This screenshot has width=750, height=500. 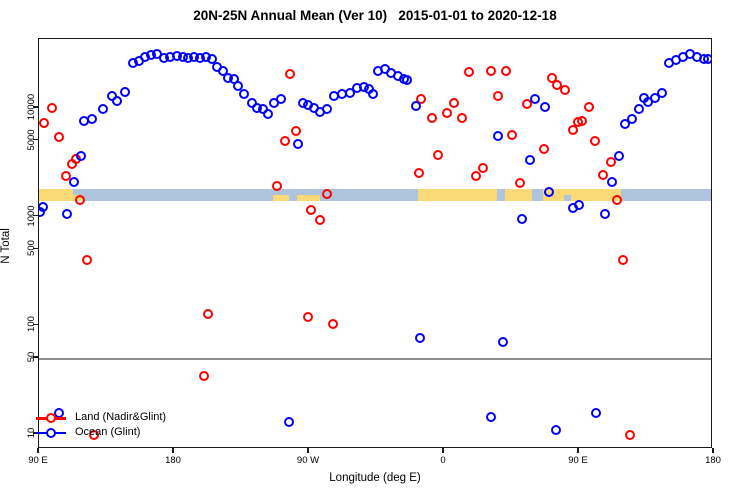 I want to click on y-tick-label: 100, so click(x=31, y=324).